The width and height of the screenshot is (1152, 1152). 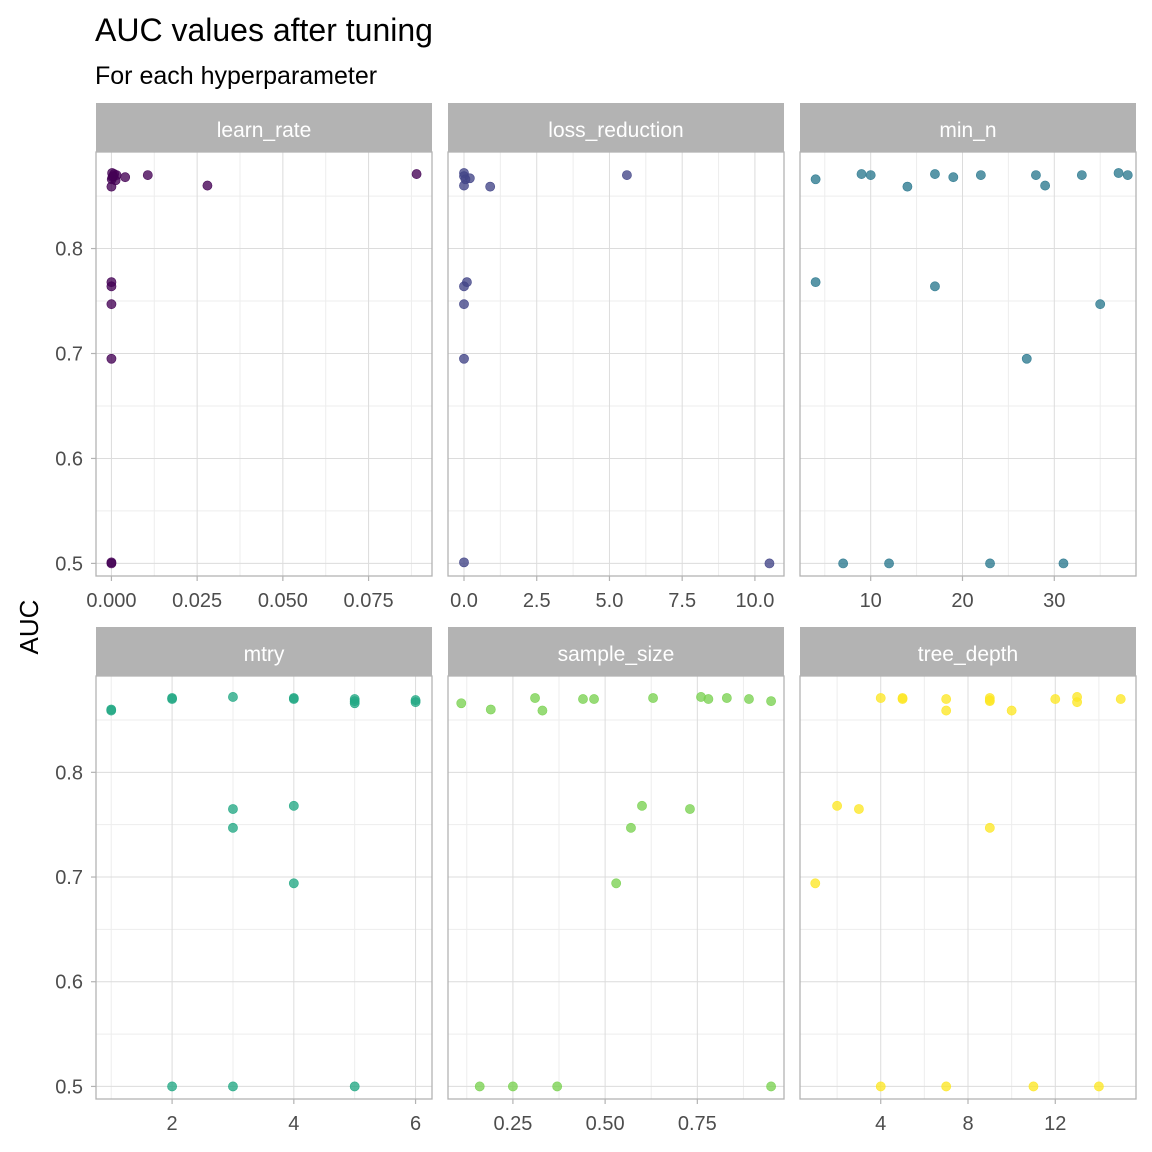 I want to click on facet-strip-label: min_n, so click(x=967, y=130).